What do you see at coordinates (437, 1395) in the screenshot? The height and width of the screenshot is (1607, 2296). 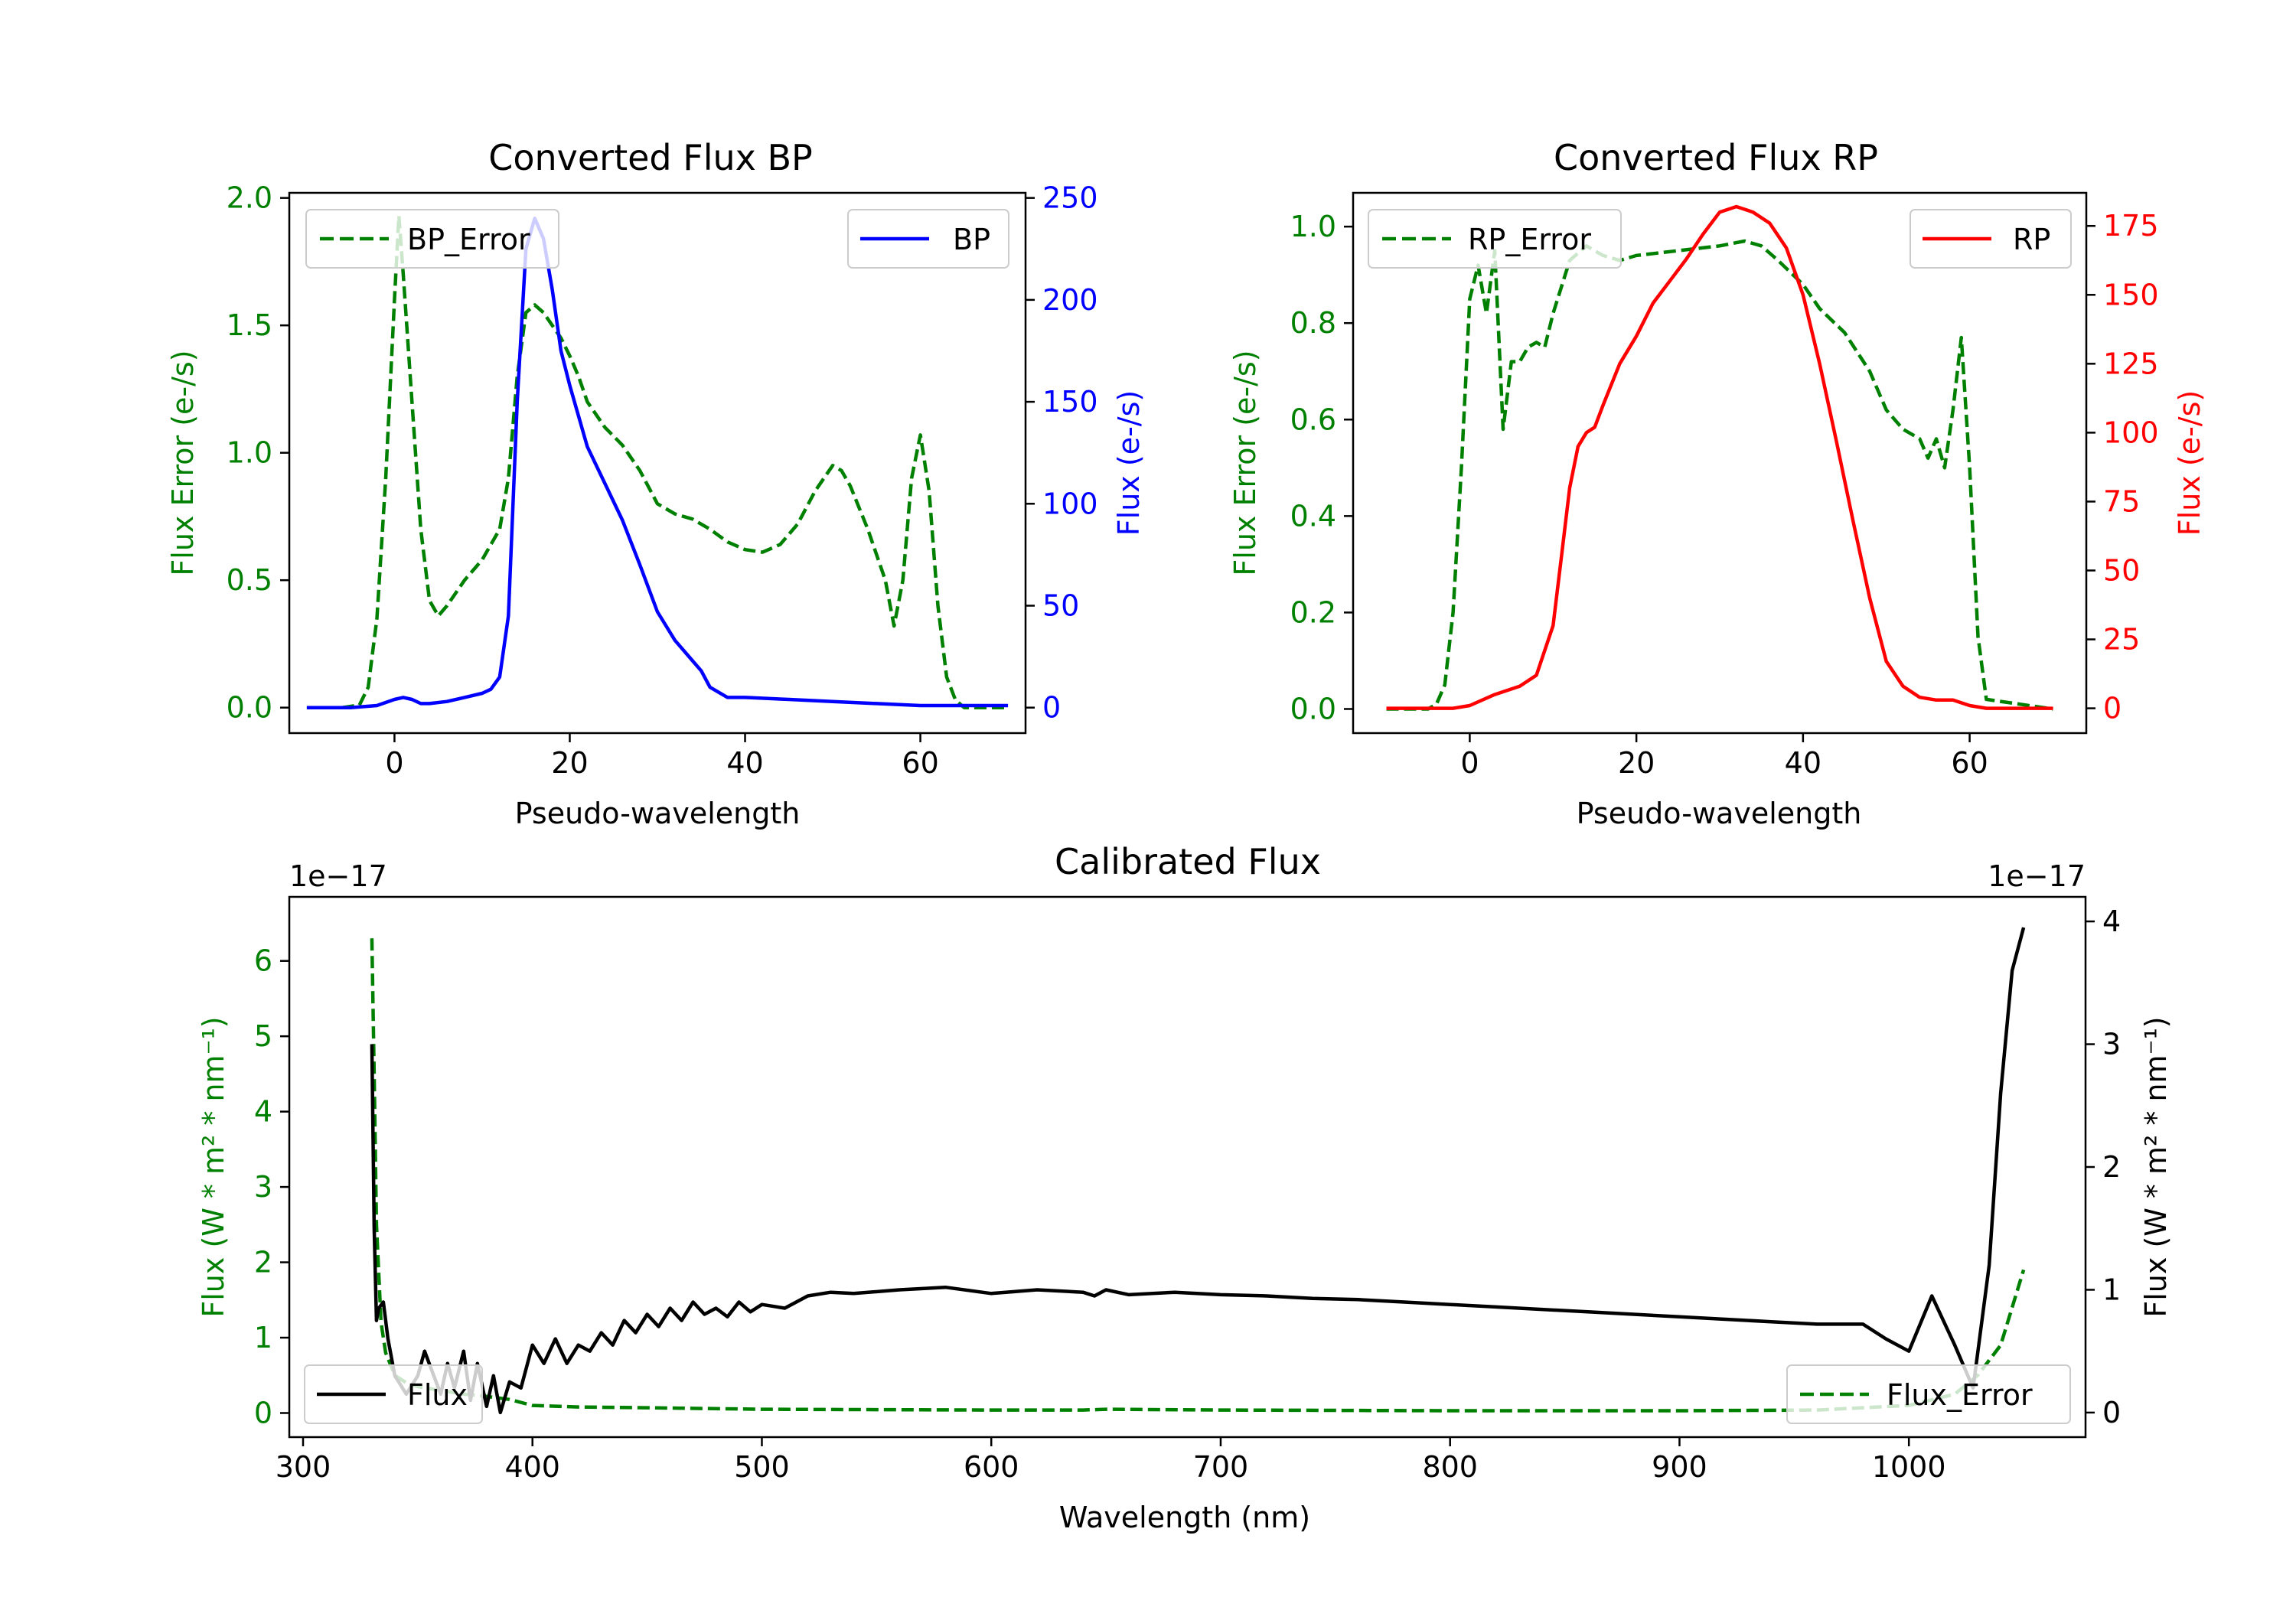 I see `legend-label: Flux` at bounding box center [437, 1395].